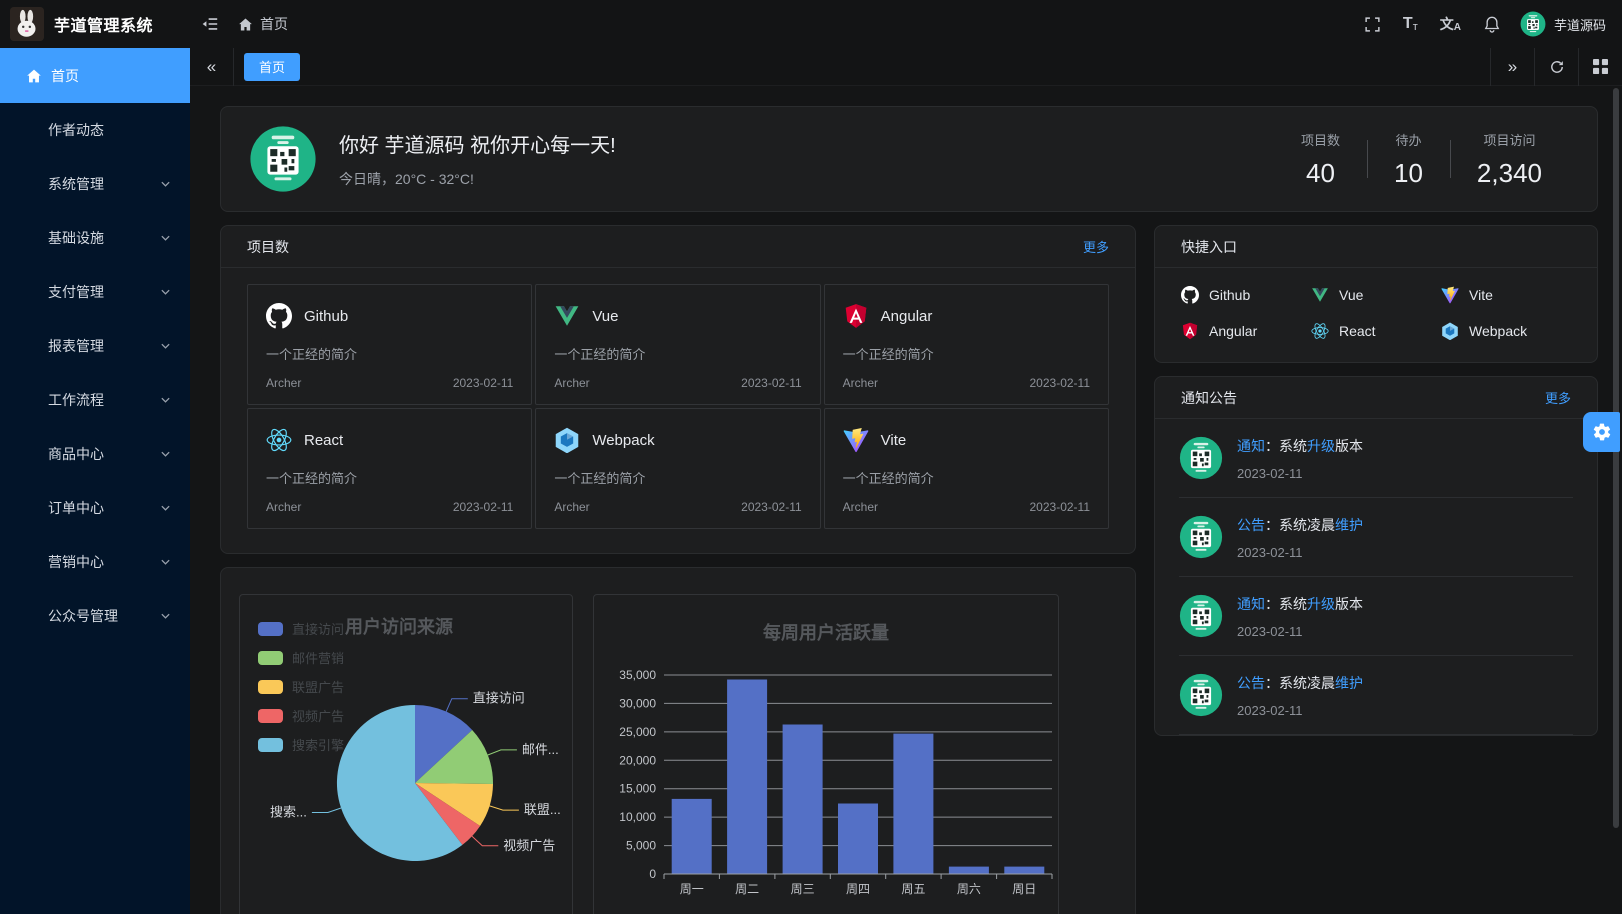 The height and width of the screenshot is (914, 1622). I want to click on quick-link-github: Github, so click(1246, 295).